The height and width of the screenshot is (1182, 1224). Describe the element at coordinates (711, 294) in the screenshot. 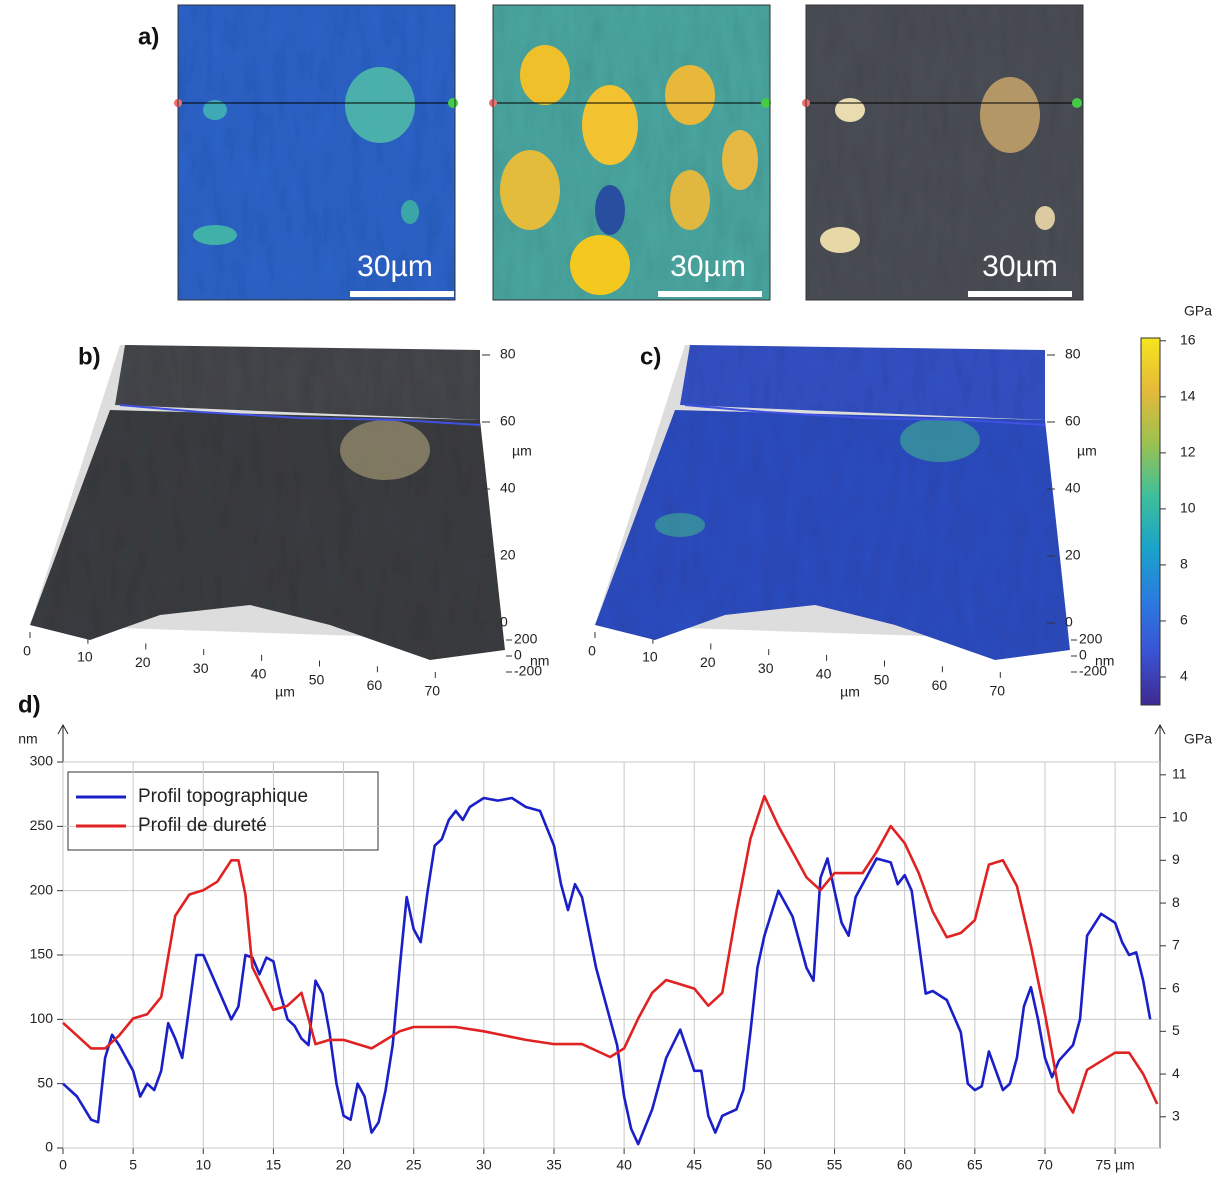

I see `scale-bars` at that location.